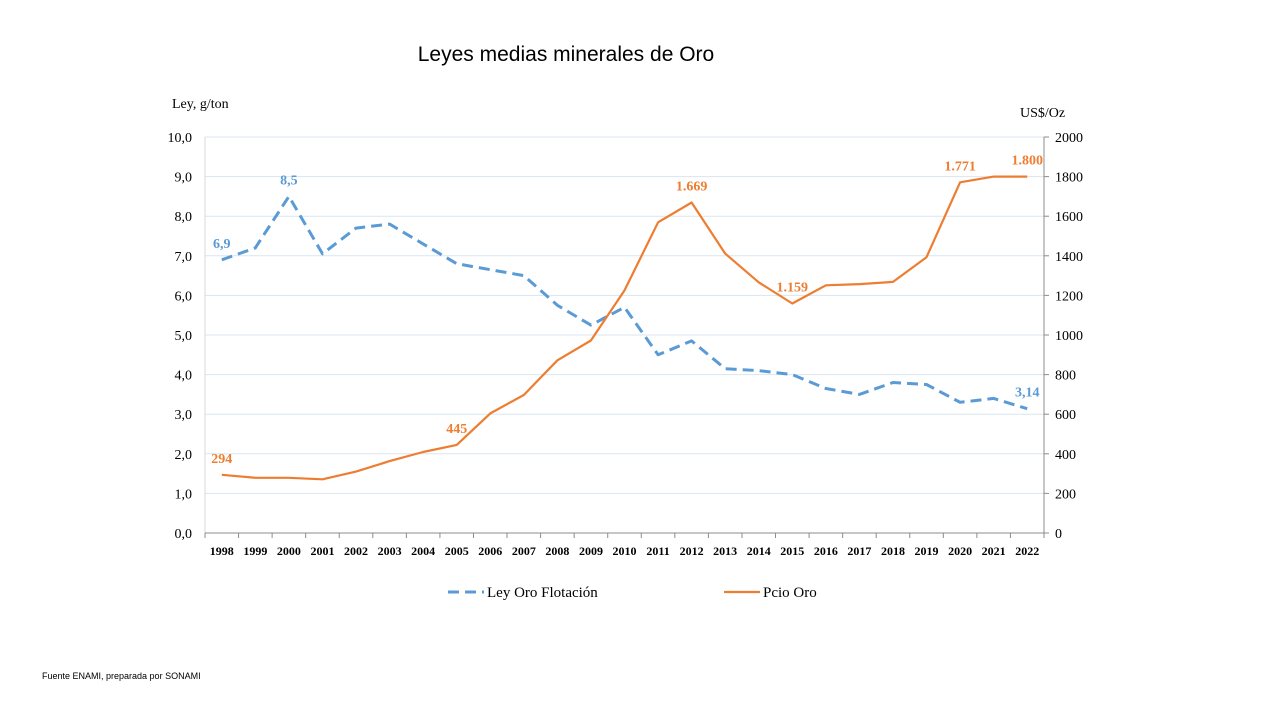 The image size is (1280, 720). I want to click on x-tick-label: 2001, so click(322, 551).